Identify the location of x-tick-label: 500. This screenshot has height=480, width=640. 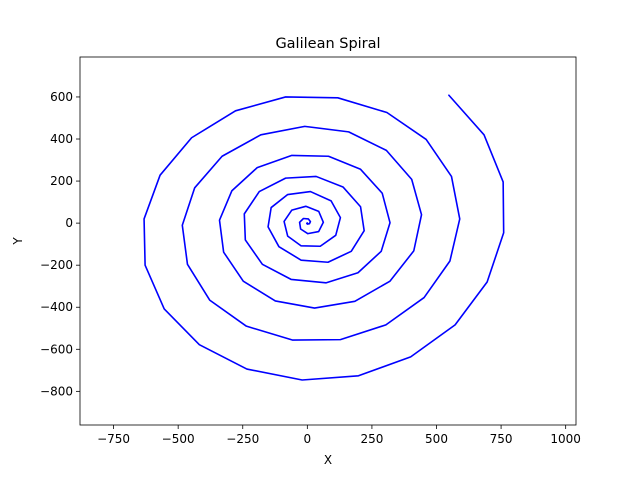
(436, 439).